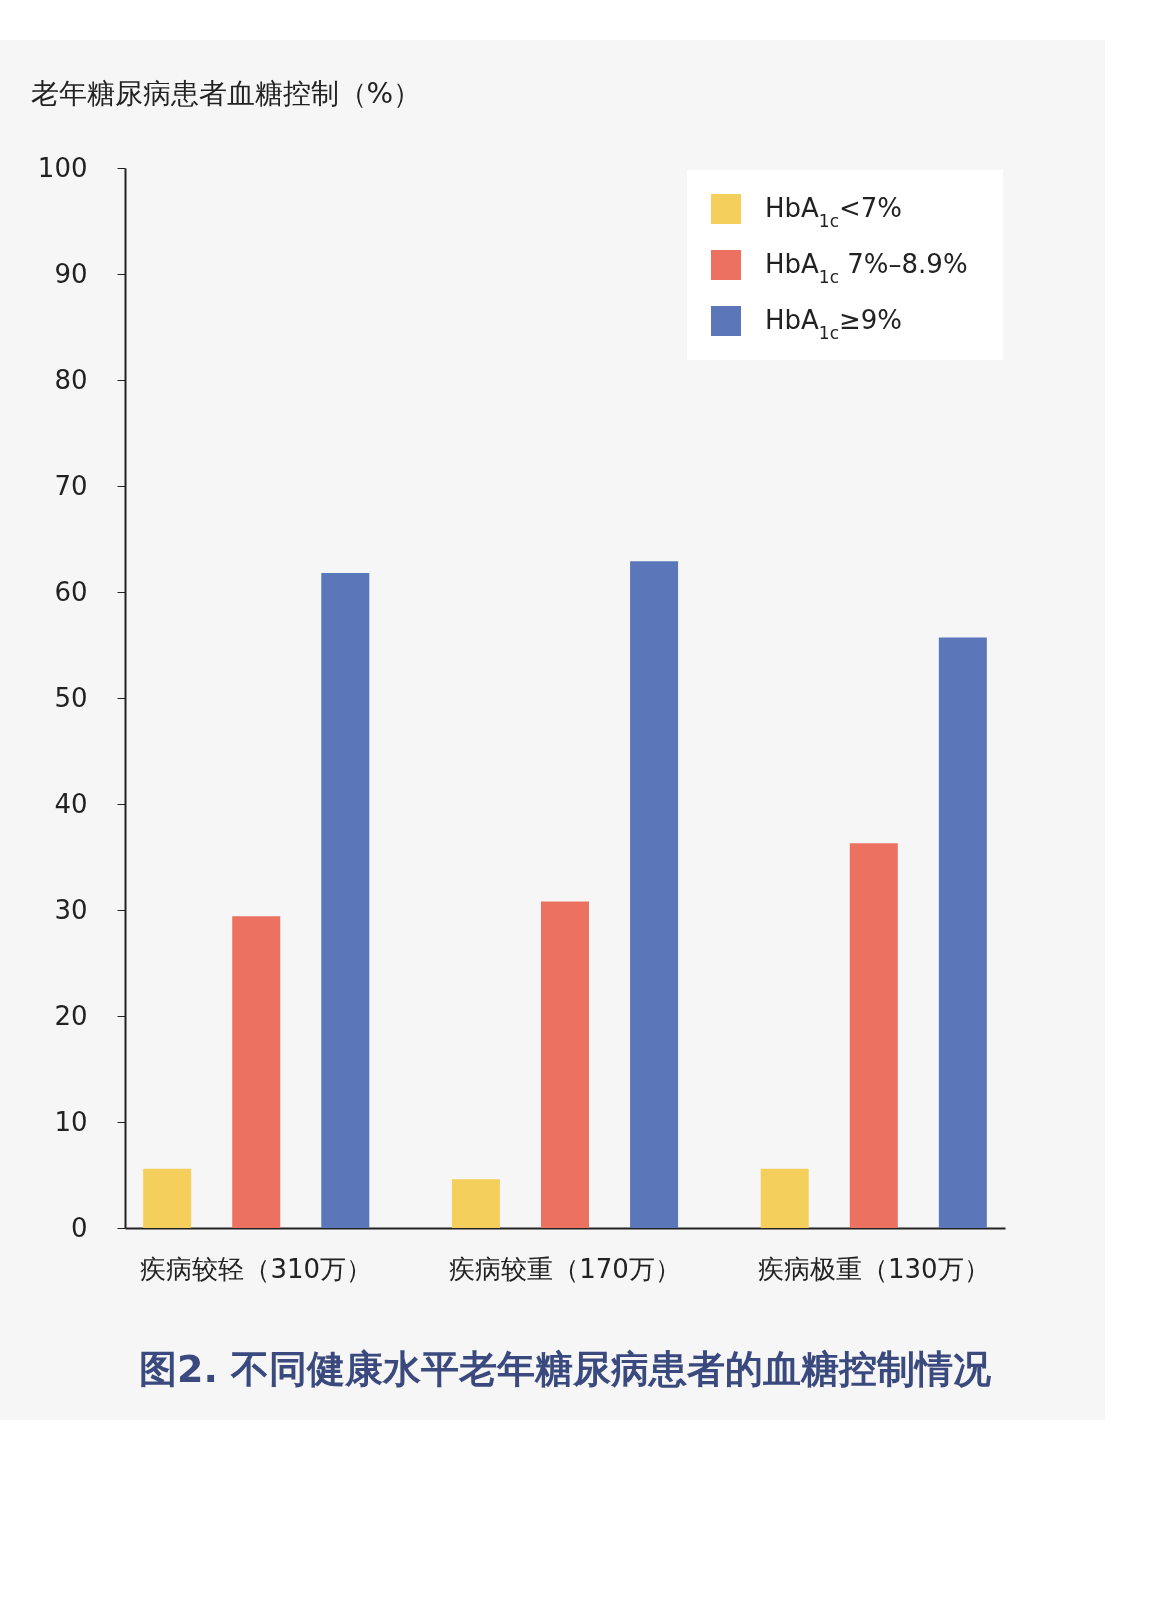  I want to click on legend-label: HbA$_{1c}$≥9%, so click(834, 324).